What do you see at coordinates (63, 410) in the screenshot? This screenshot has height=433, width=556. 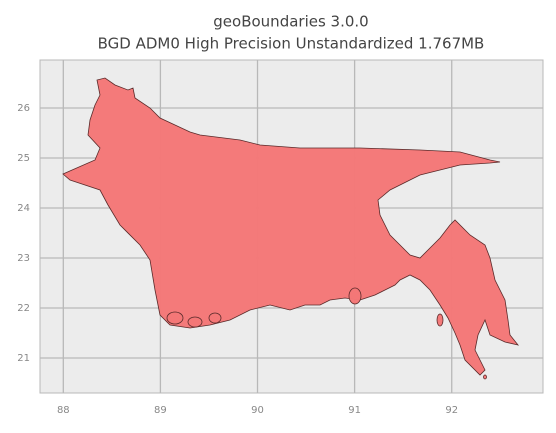 I see `x-tick-label: 88` at bounding box center [63, 410].